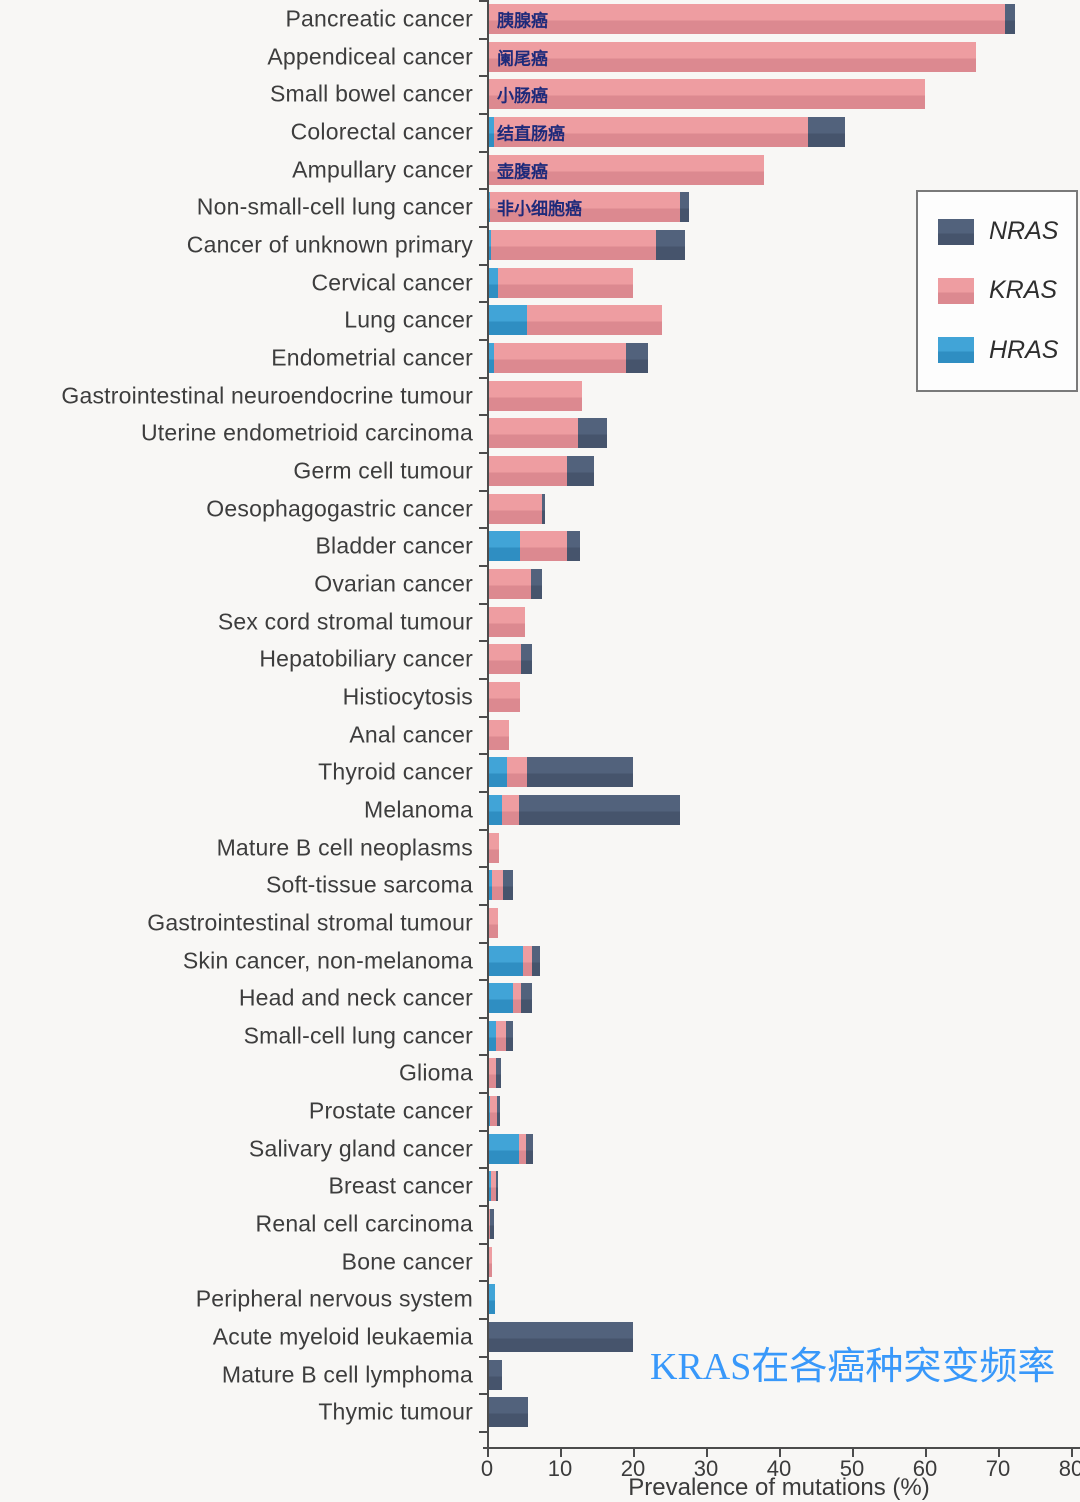 This screenshot has width=1080, height=1502. Describe the element at coordinates (392, 282) in the screenshot. I see `category-label: Cervical cancer` at that location.